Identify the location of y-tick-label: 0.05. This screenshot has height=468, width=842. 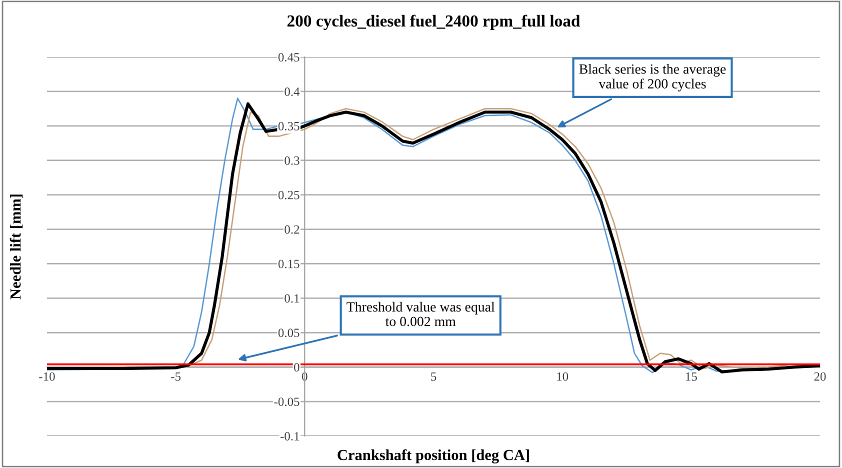
(289, 333).